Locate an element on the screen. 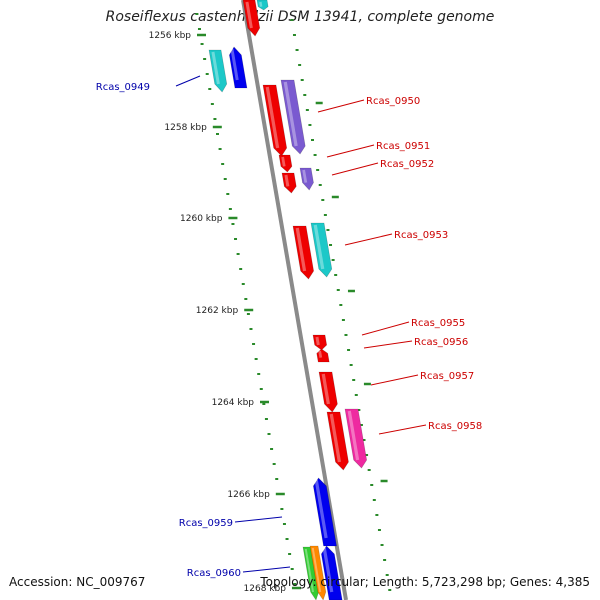  tick-label: 1264 kbp is located at coordinates (233, 403).